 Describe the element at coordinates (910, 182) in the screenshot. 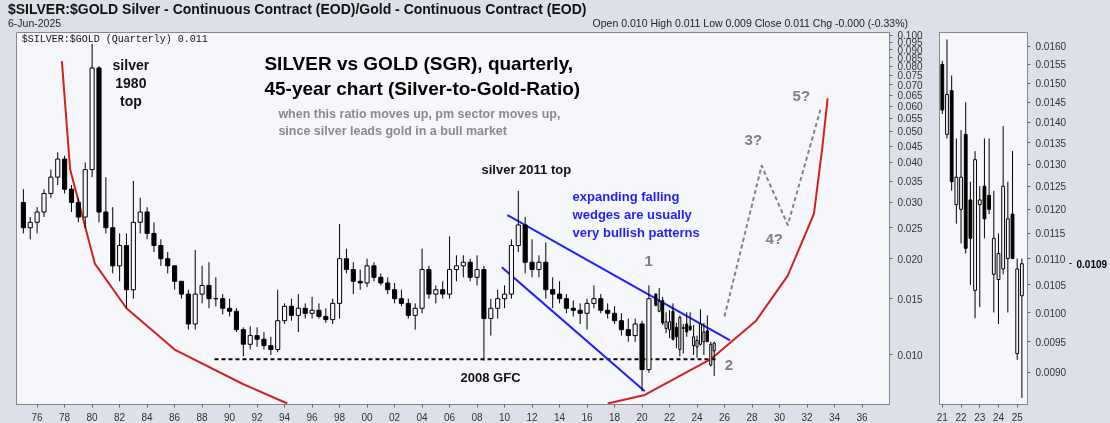

I see `y-tick-label: 0.035` at that location.